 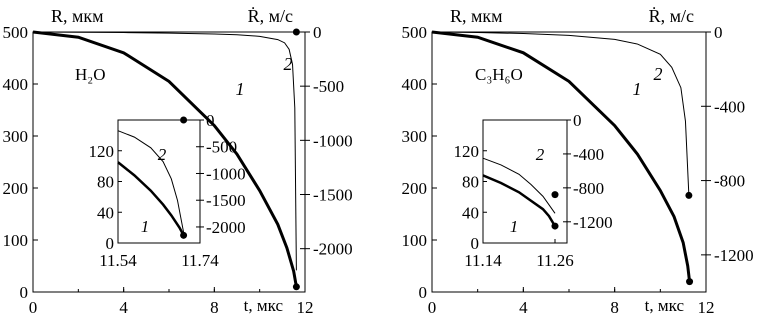 What do you see at coordinates (226, 227) in the screenshot?
I see `inset-y2-tick-label: -2000` at bounding box center [226, 227].